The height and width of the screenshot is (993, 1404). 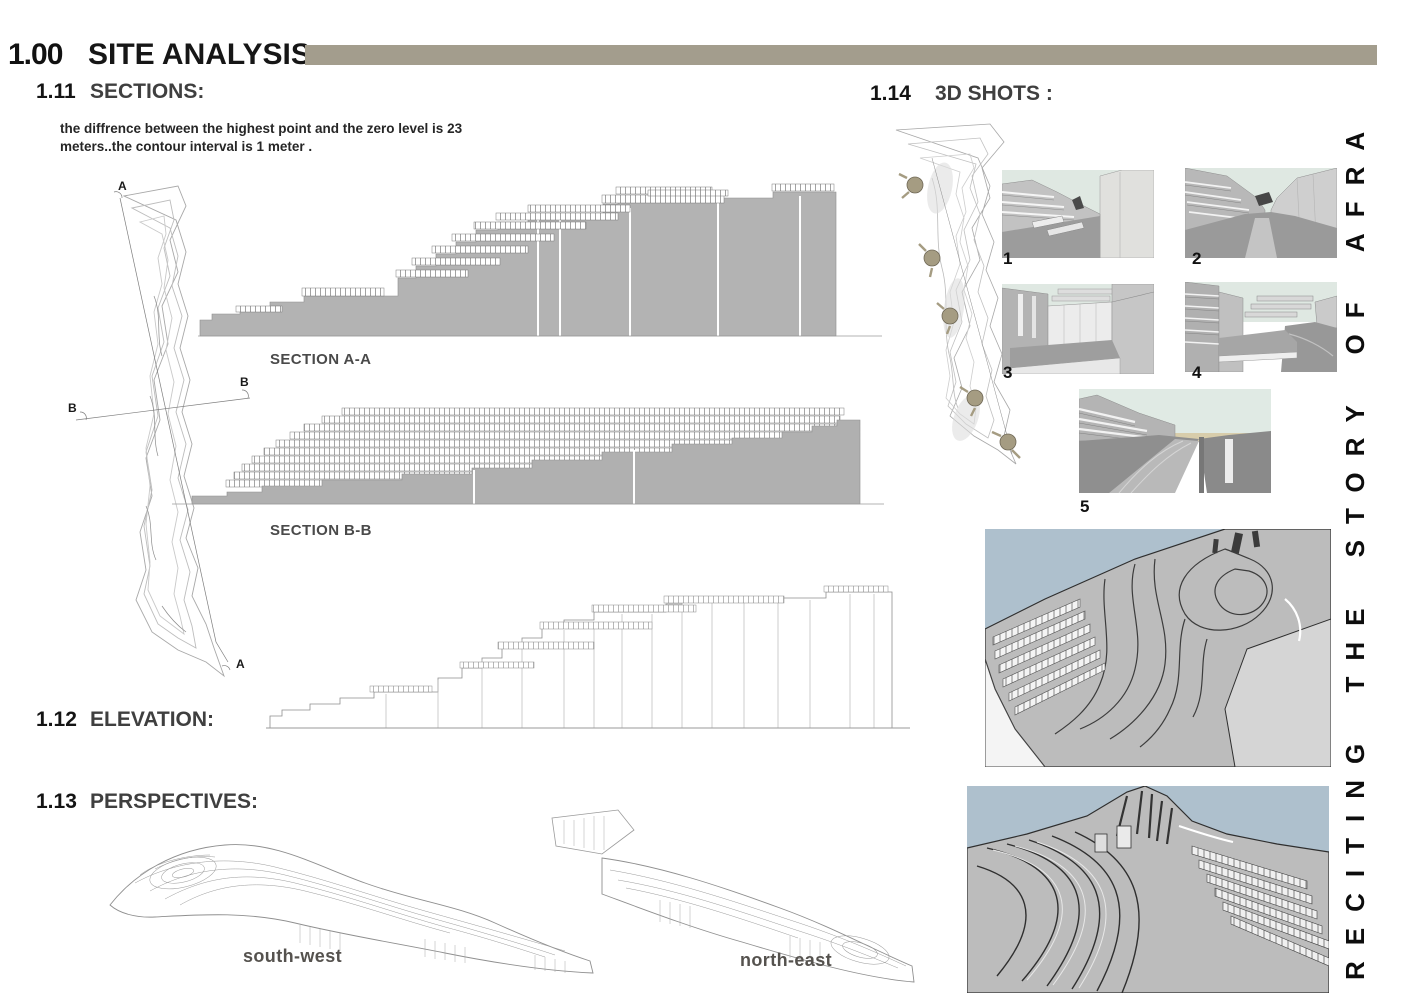 I want to click on section-bb-drawing, so click(x=528, y=456).